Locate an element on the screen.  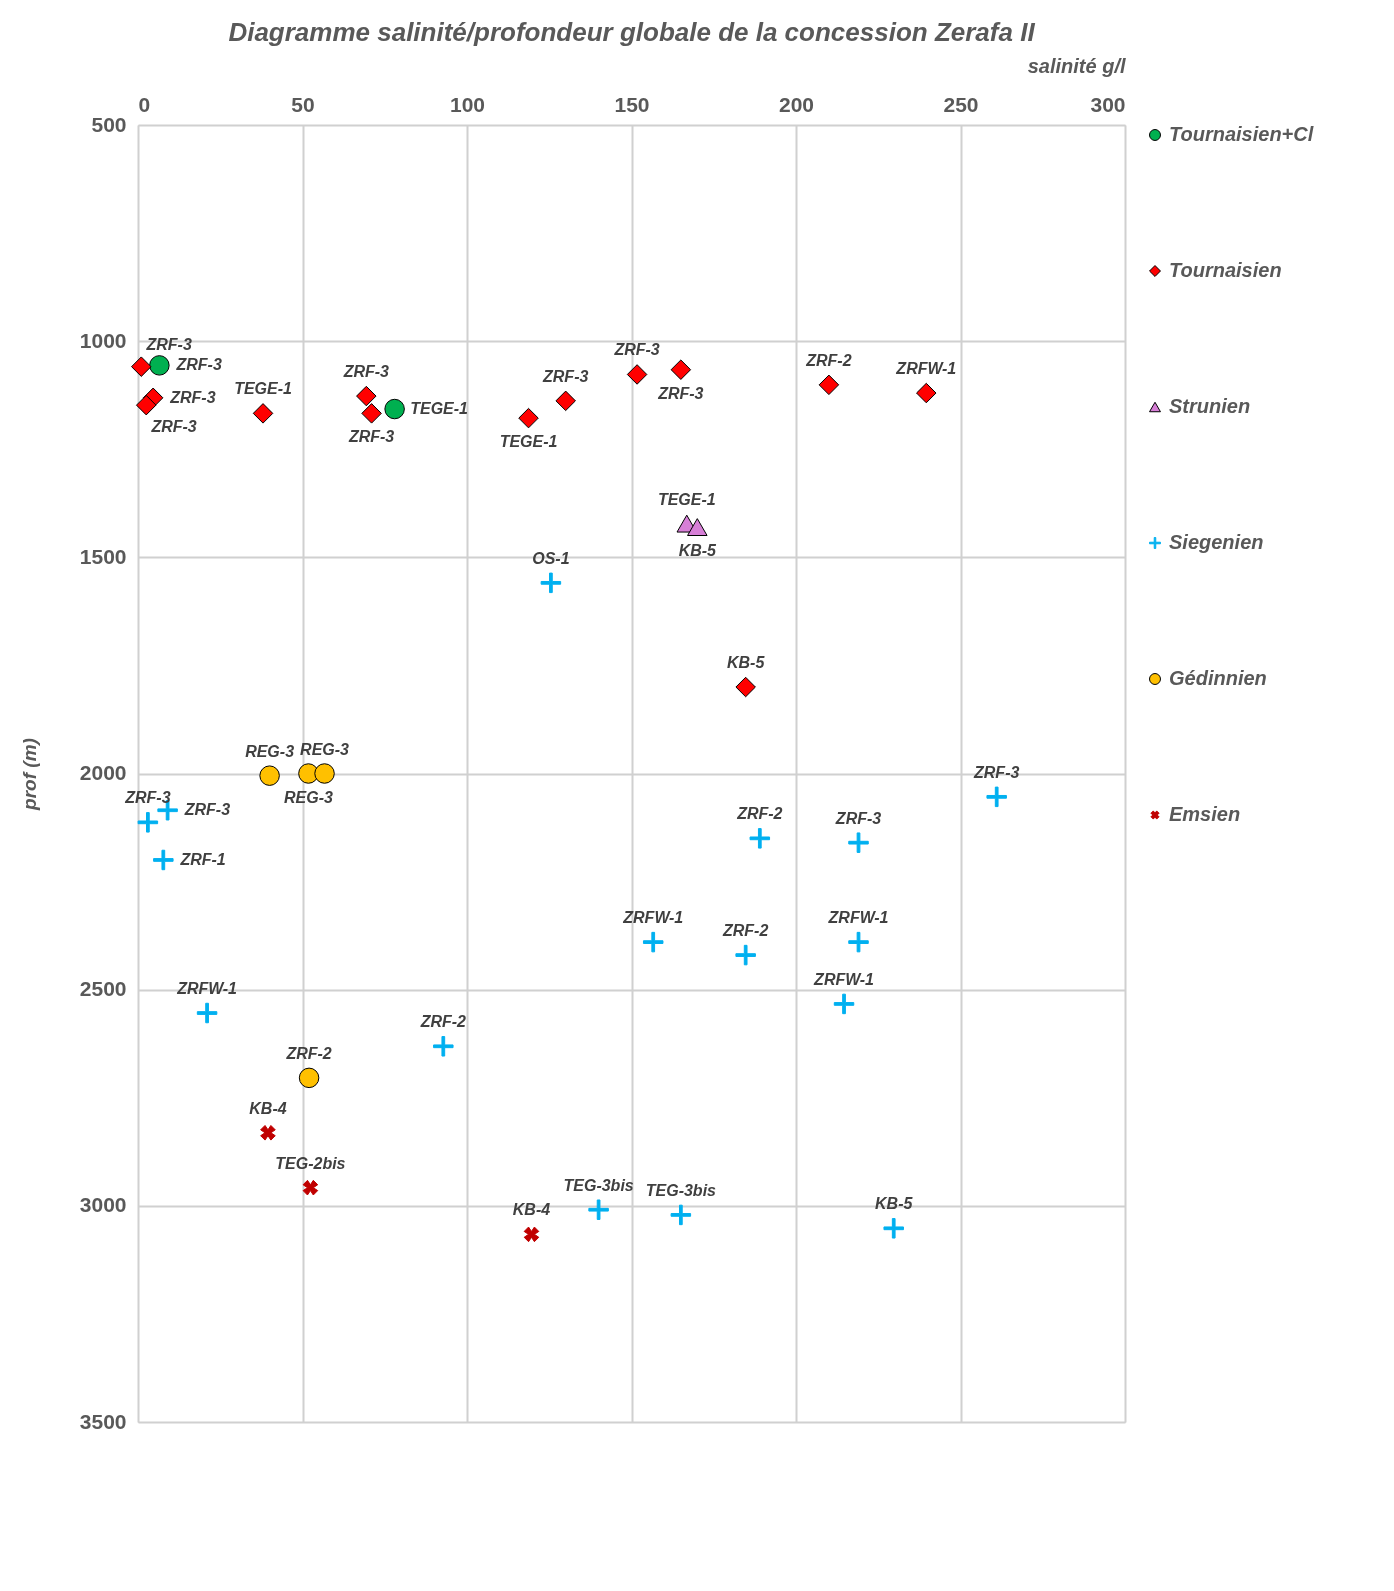
x-tick-label: 0 is located at coordinates (144, 104).